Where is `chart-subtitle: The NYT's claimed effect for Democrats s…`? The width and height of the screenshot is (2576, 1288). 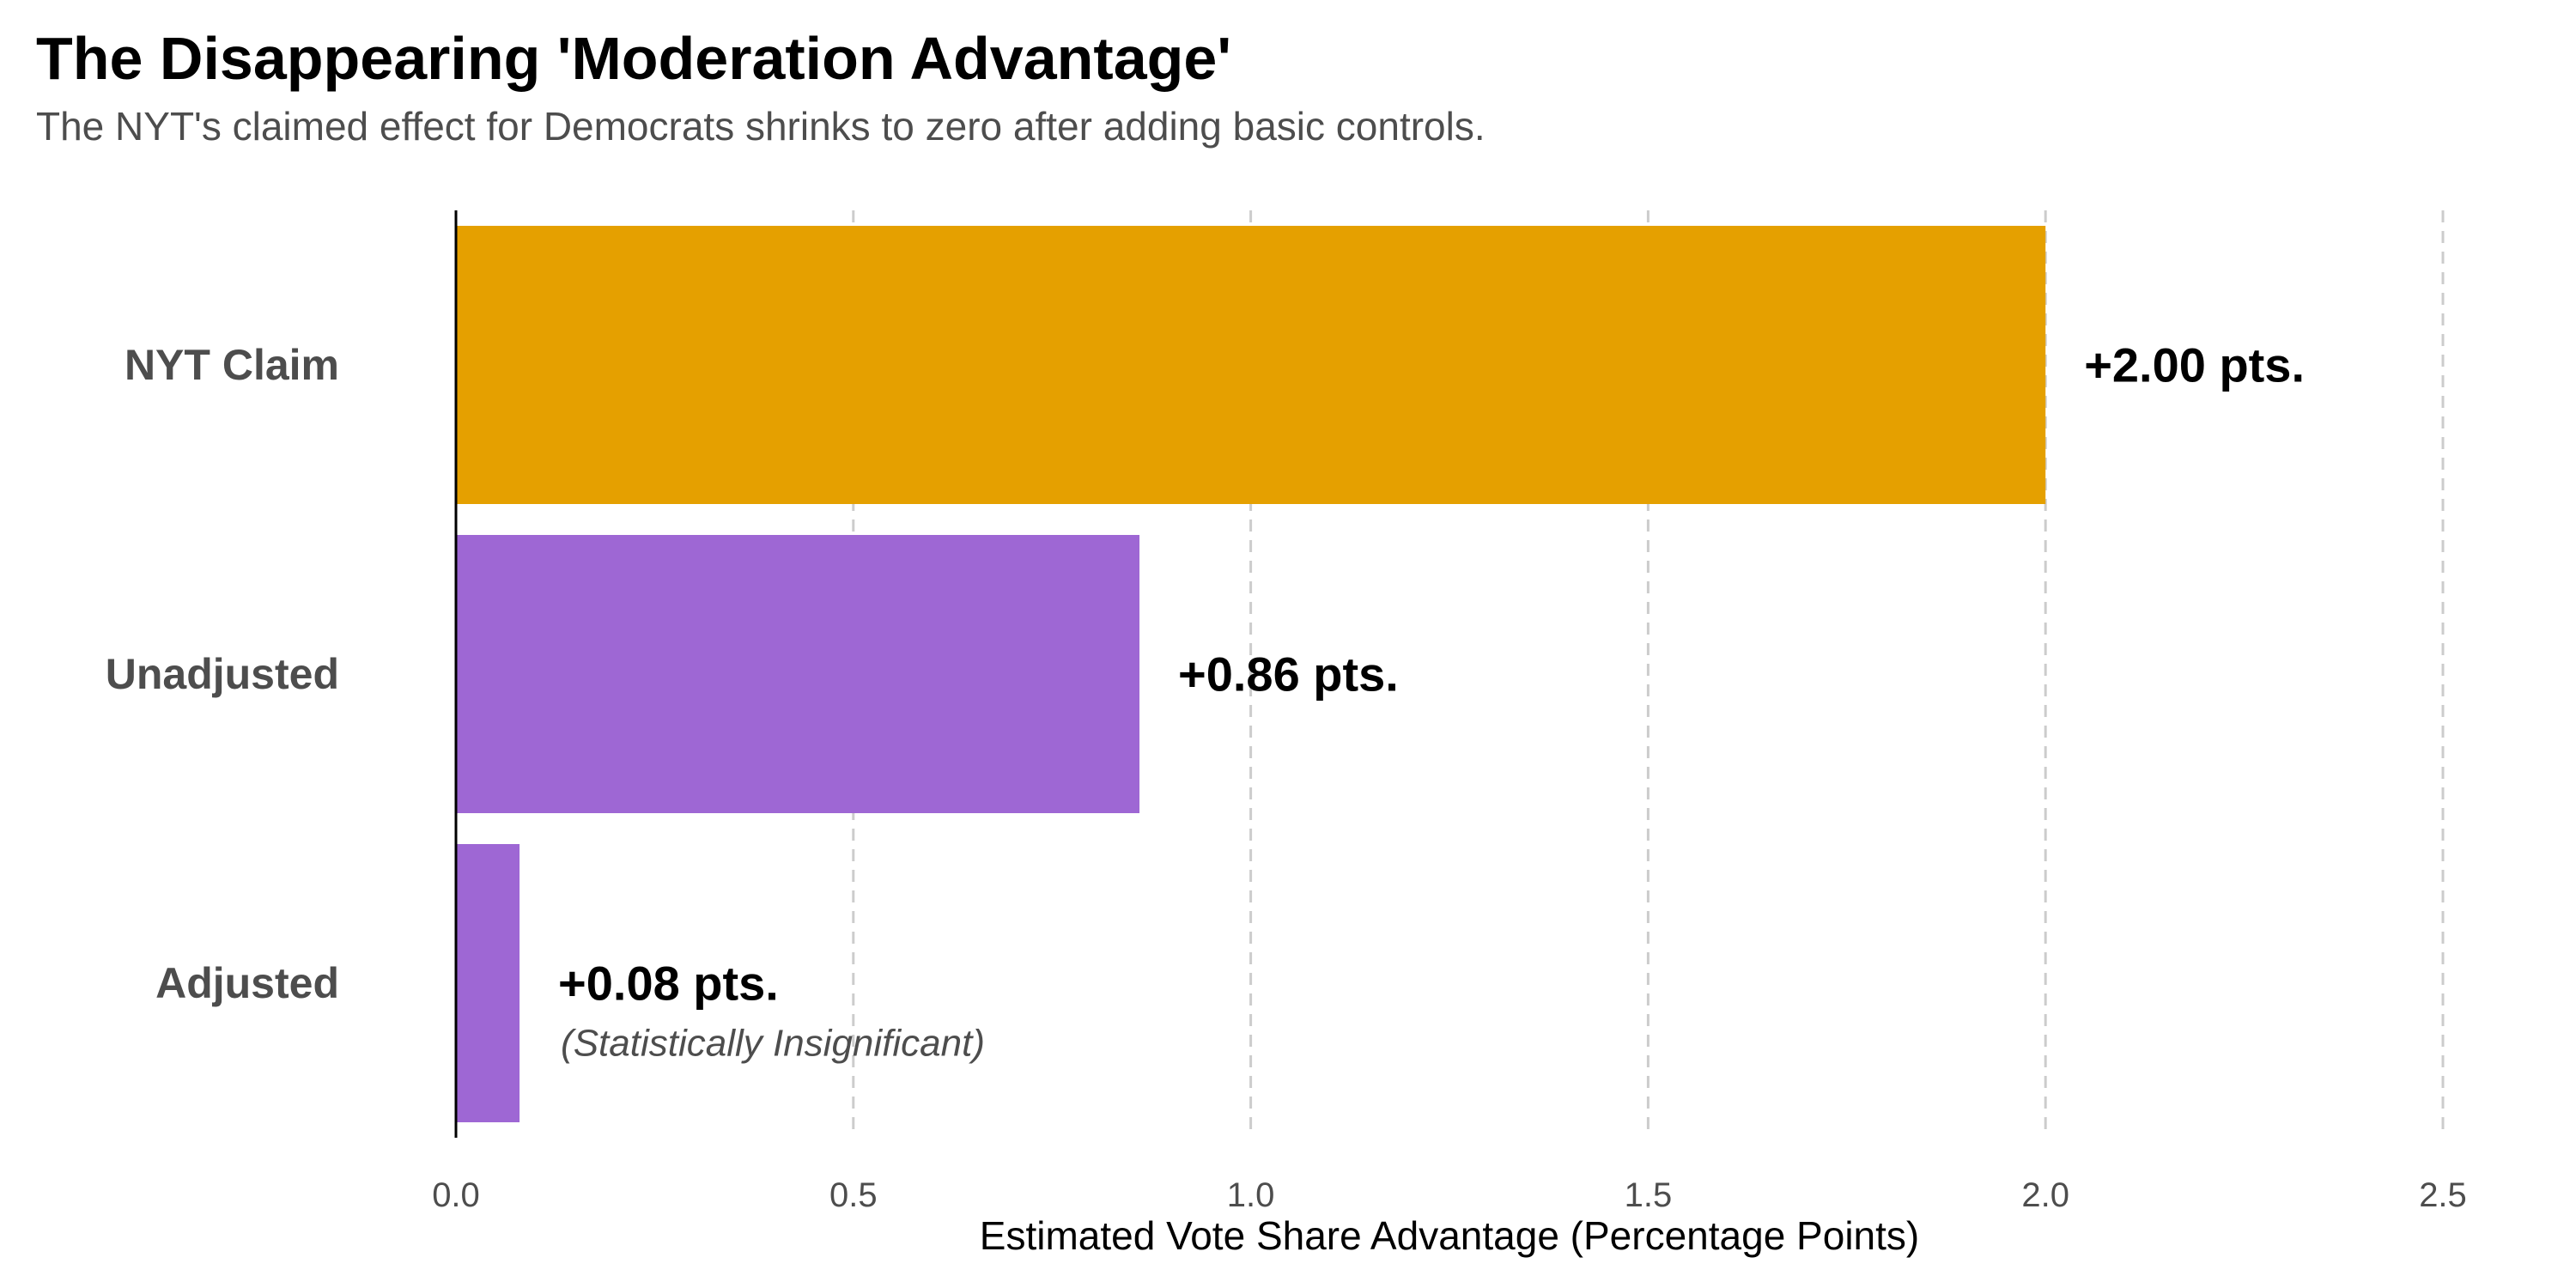 chart-subtitle: The NYT's claimed effect for Democrats s… is located at coordinates (760, 127).